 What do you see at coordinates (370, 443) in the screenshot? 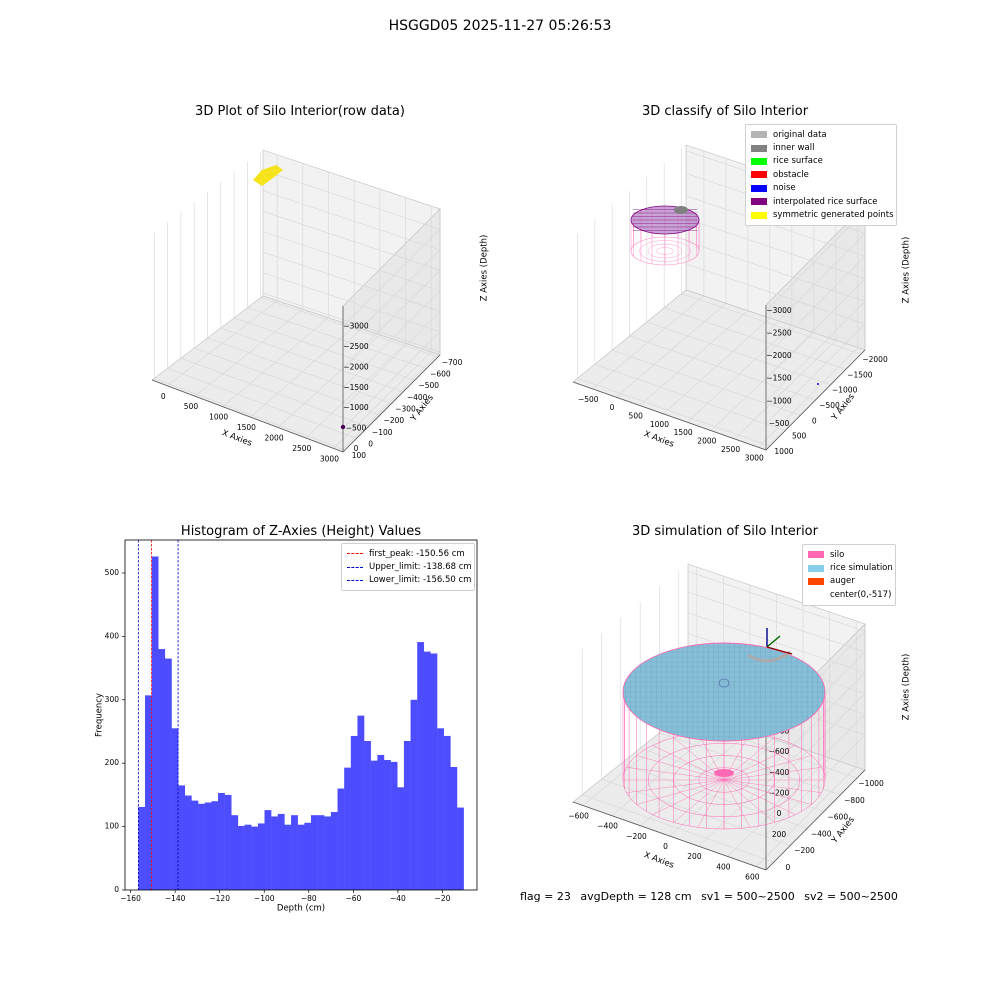
I see `plot0-y-tick: 0` at bounding box center [370, 443].